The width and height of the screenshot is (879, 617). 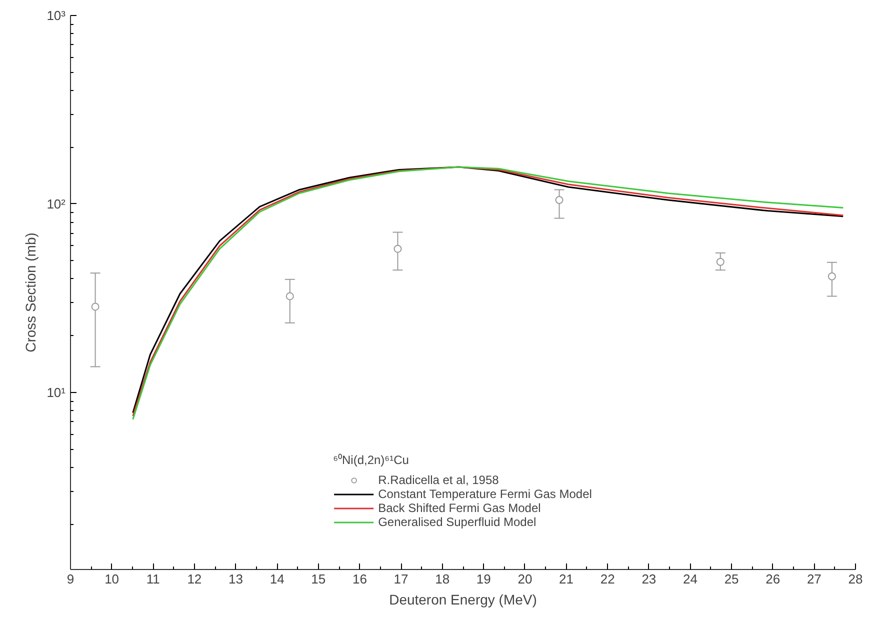 I want to click on x-tick-label: 25, so click(x=731, y=579).